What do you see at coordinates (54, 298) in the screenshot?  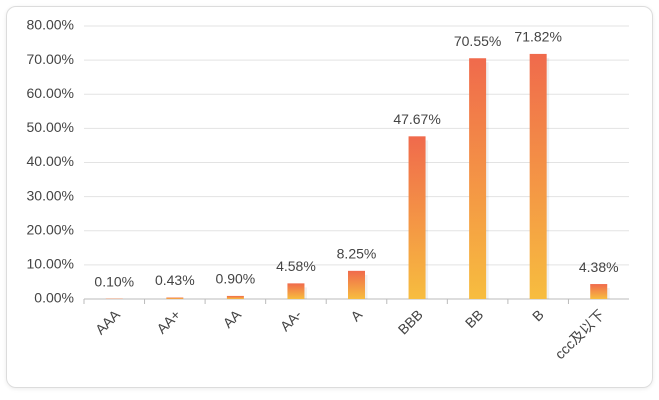 I see `y-tick-label: 0.00%` at bounding box center [54, 298].